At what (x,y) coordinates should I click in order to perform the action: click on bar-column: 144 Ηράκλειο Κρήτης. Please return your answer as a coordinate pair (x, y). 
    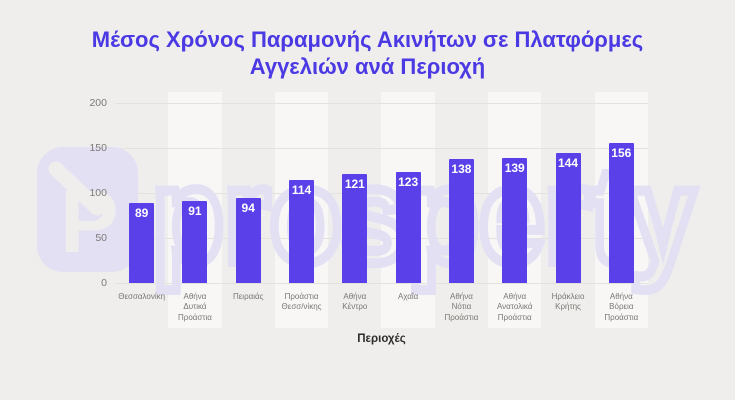
    Looking at the image, I should click on (567, 210).